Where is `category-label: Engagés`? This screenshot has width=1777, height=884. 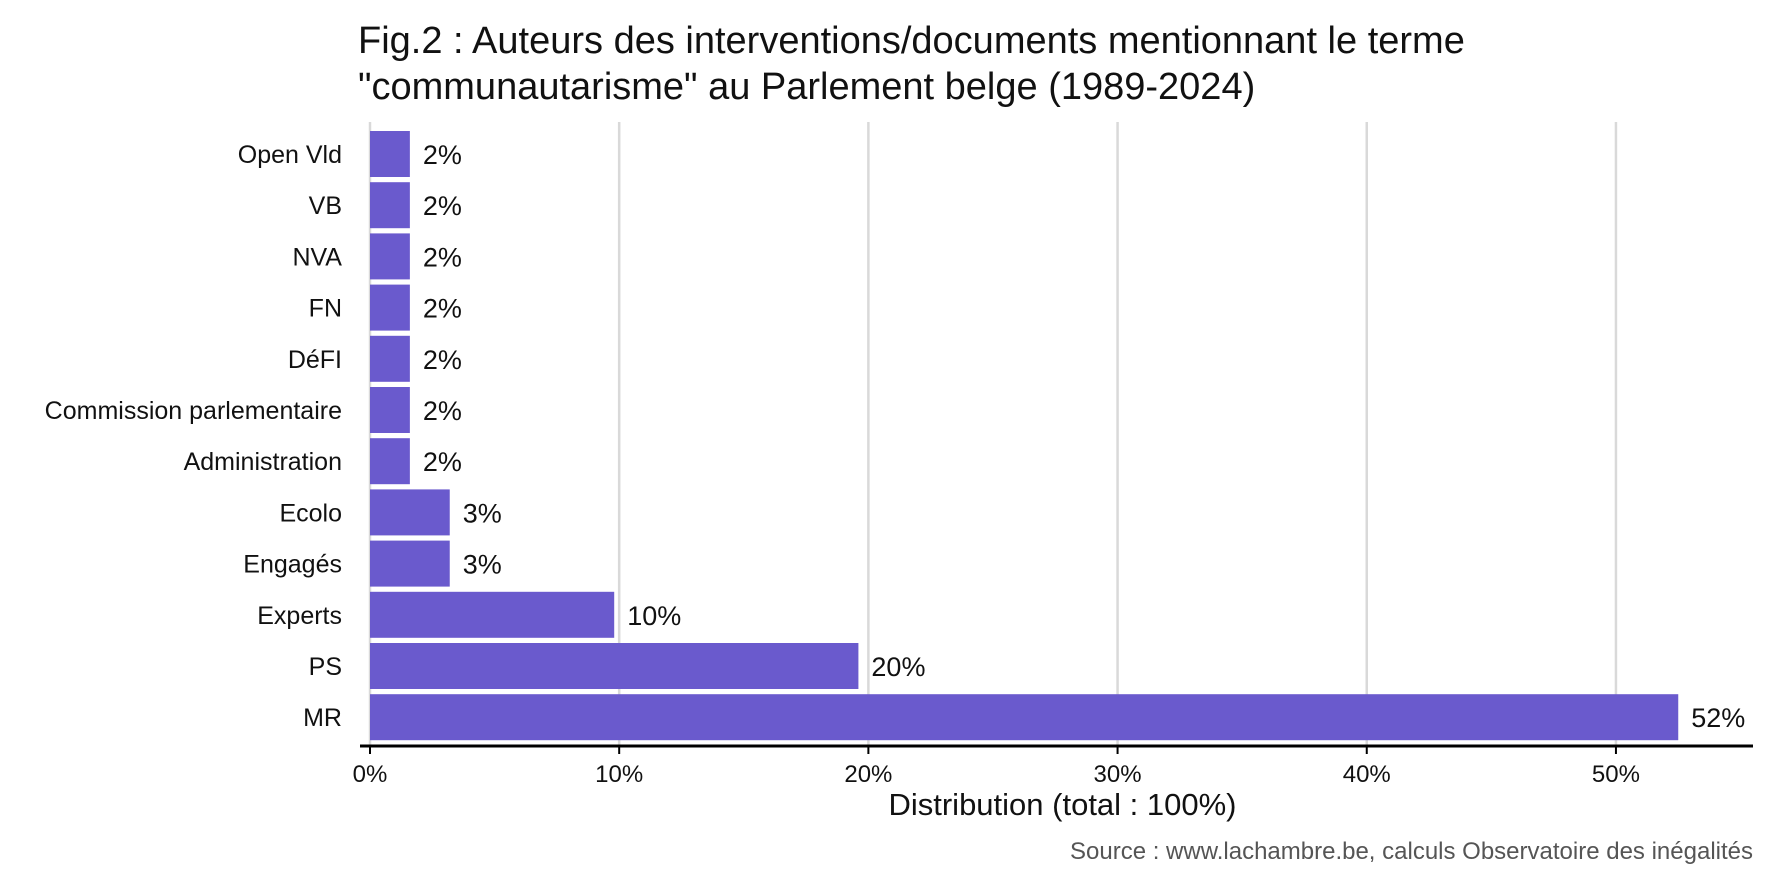 category-label: Engagés is located at coordinates (292, 565).